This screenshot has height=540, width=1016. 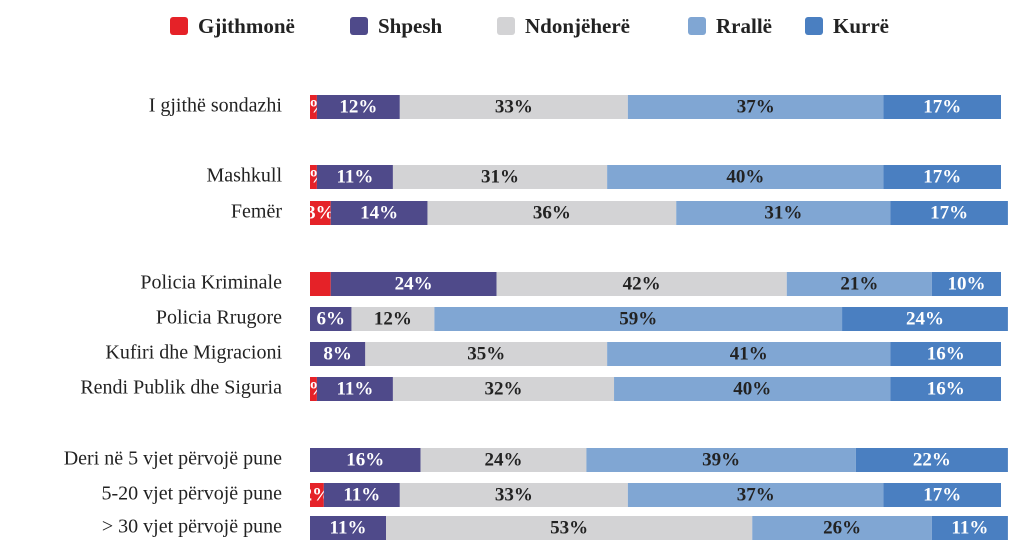 I want to click on value-label: 6%, so click(x=330, y=318).